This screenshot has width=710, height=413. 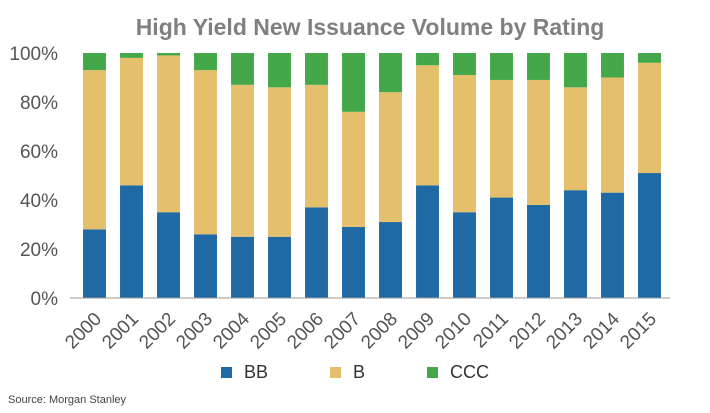 What do you see at coordinates (575, 139) in the screenshot?
I see `bar-b-2013` at bounding box center [575, 139].